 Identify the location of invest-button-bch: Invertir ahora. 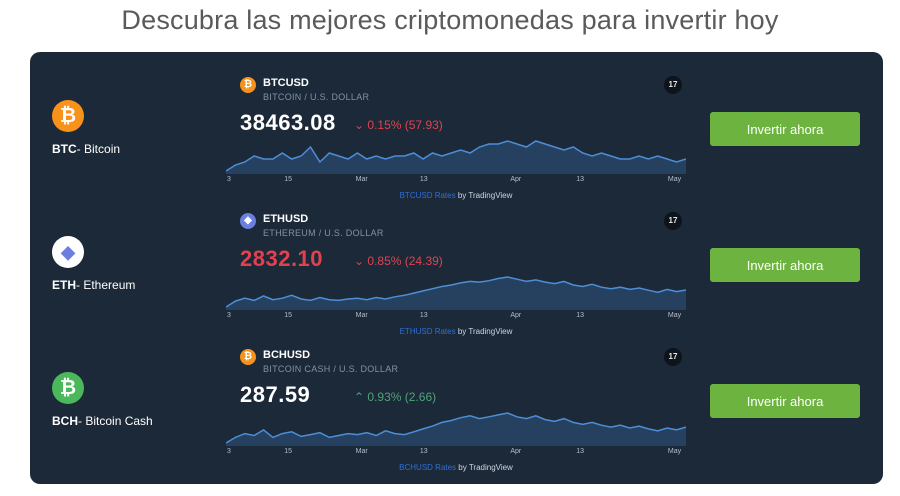
(785, 401).